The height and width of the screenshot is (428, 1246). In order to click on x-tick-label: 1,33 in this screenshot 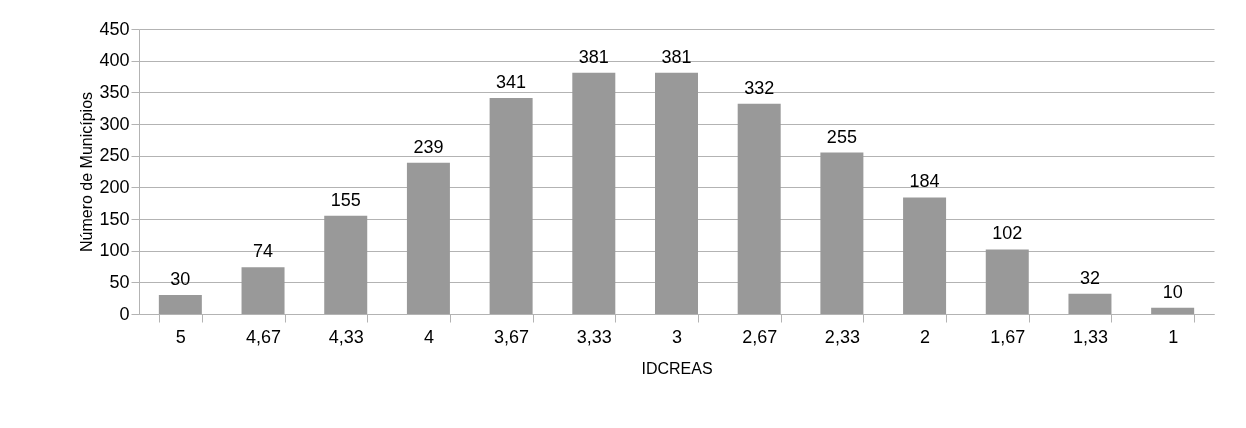, I will do `click(1090, 336)`.